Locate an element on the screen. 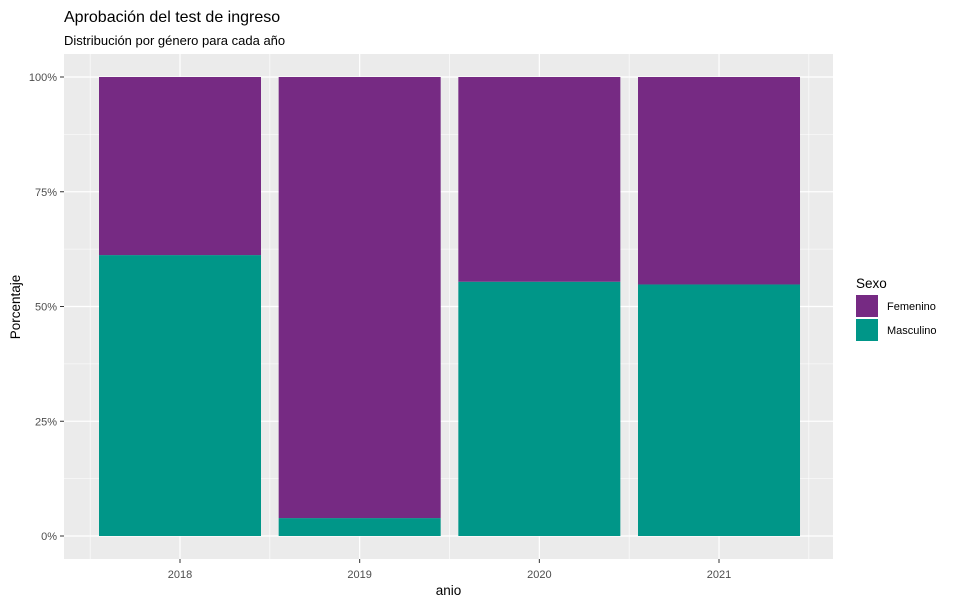  y-tick-label: 0% is located at coordinates (49, 537).